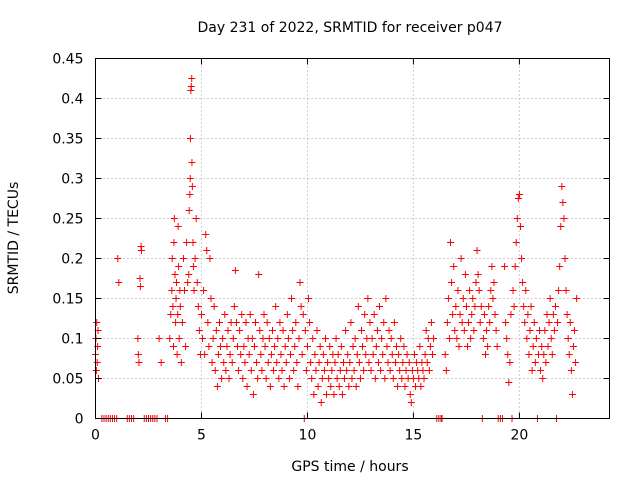  Describe the element at coordinates (414, 436) in the screenshot. I see `x-tick-label: 15` at that location.